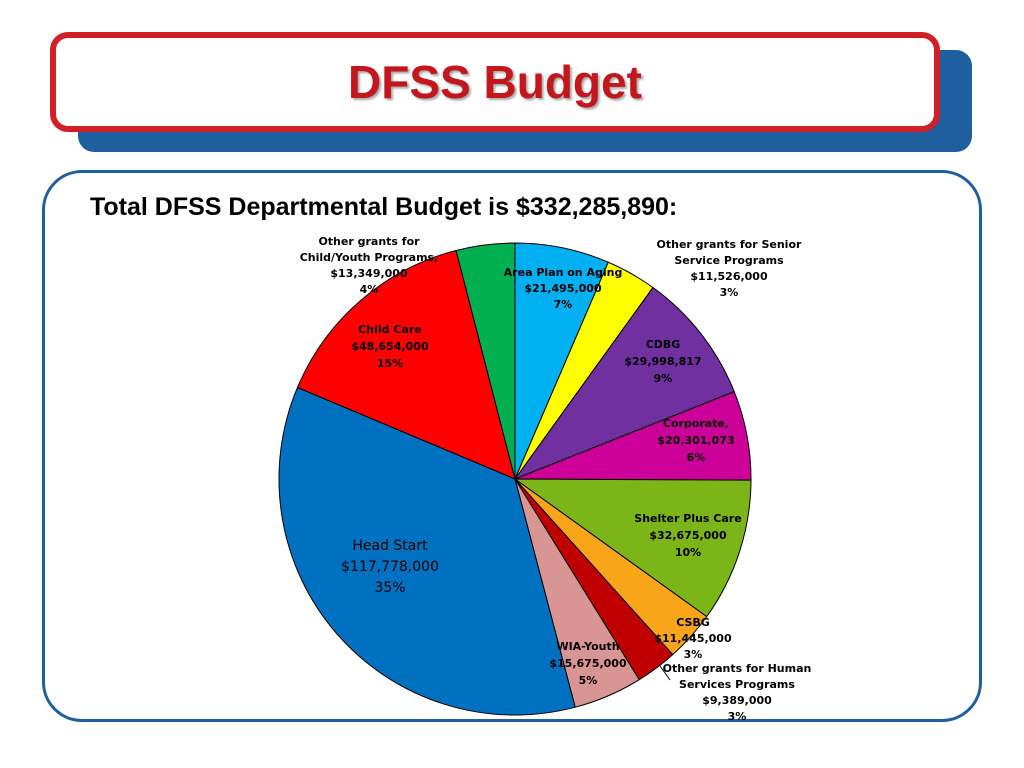 The height and width of the screenshot is (768, 1024). What do you see at coordinates (485, 361) in the screenshot?
I see `pie-slice-other-grants-for-child-youth-programs` at bounding box center [485, 361].